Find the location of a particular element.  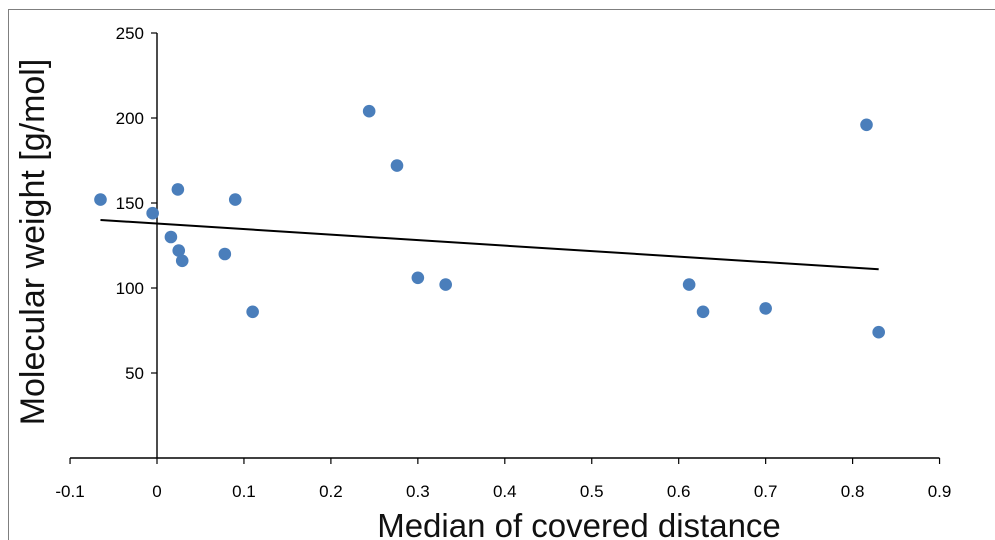

trendline is located at coordinates (489, 245).